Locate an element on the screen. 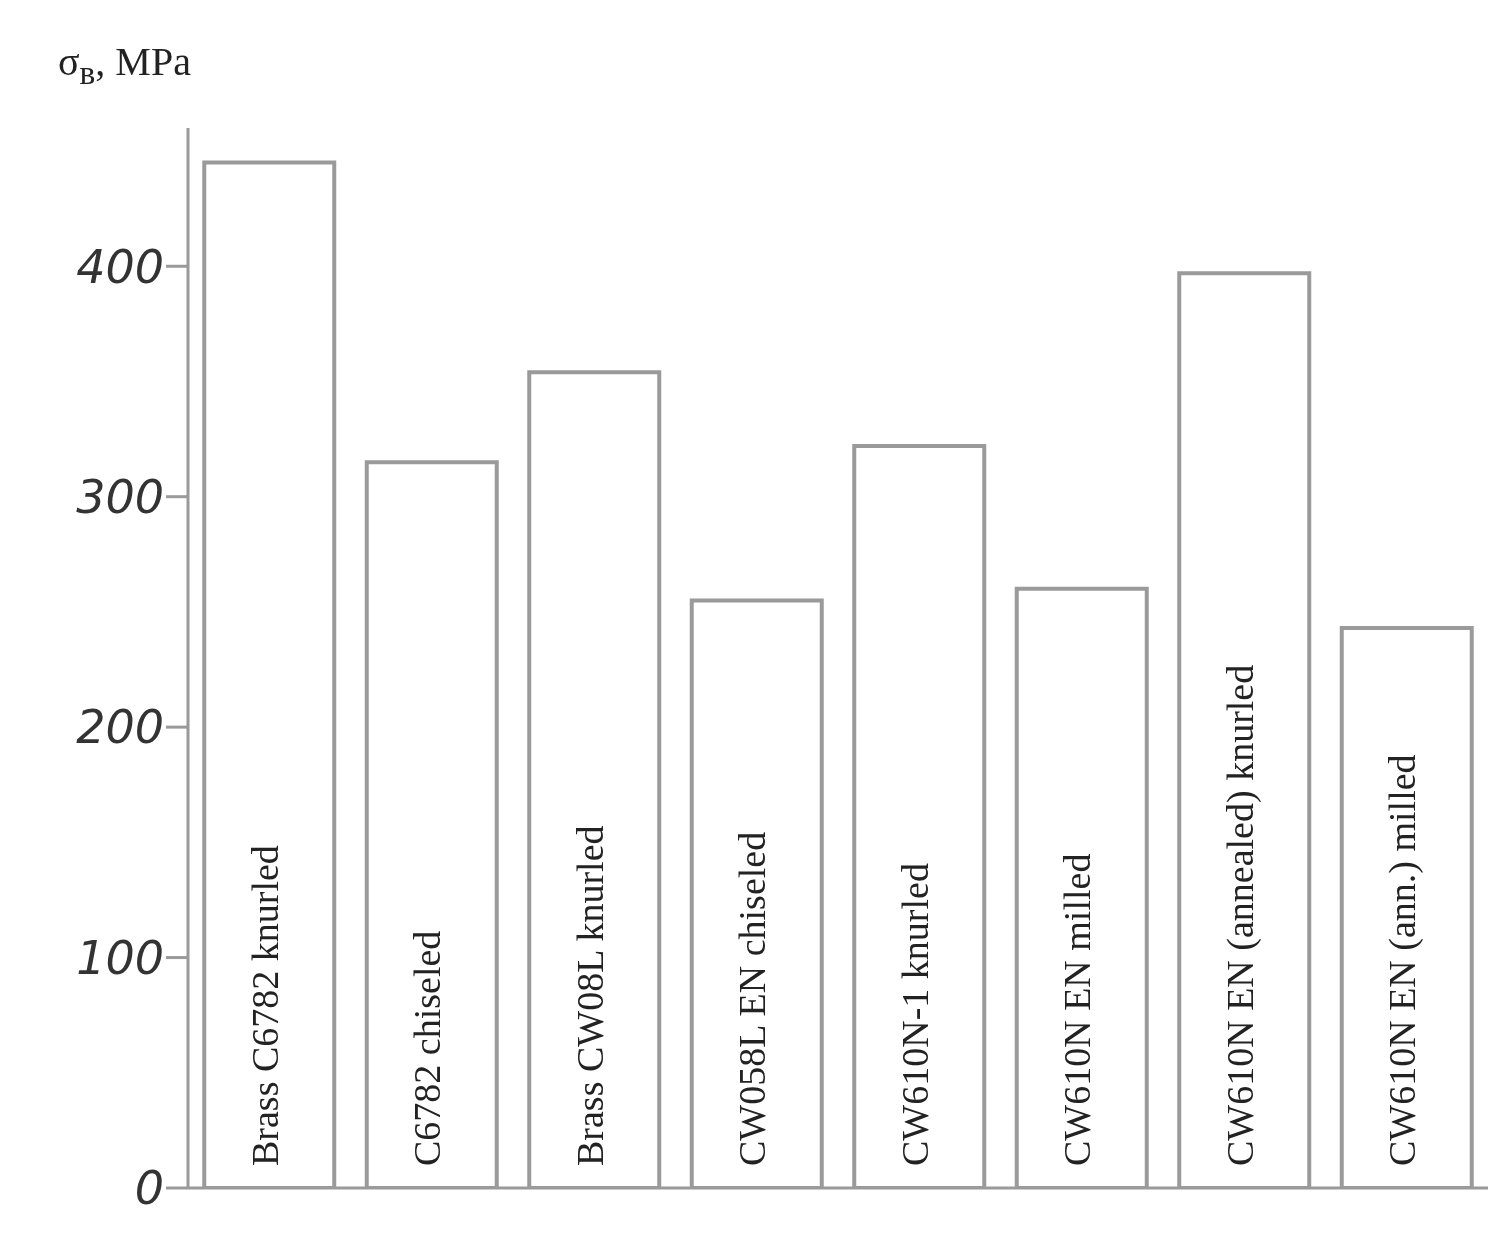 This screenshot has height=1259, width=1503. x-tick-label: Brass C6782 knurled is located at coordinates (264, 1005).